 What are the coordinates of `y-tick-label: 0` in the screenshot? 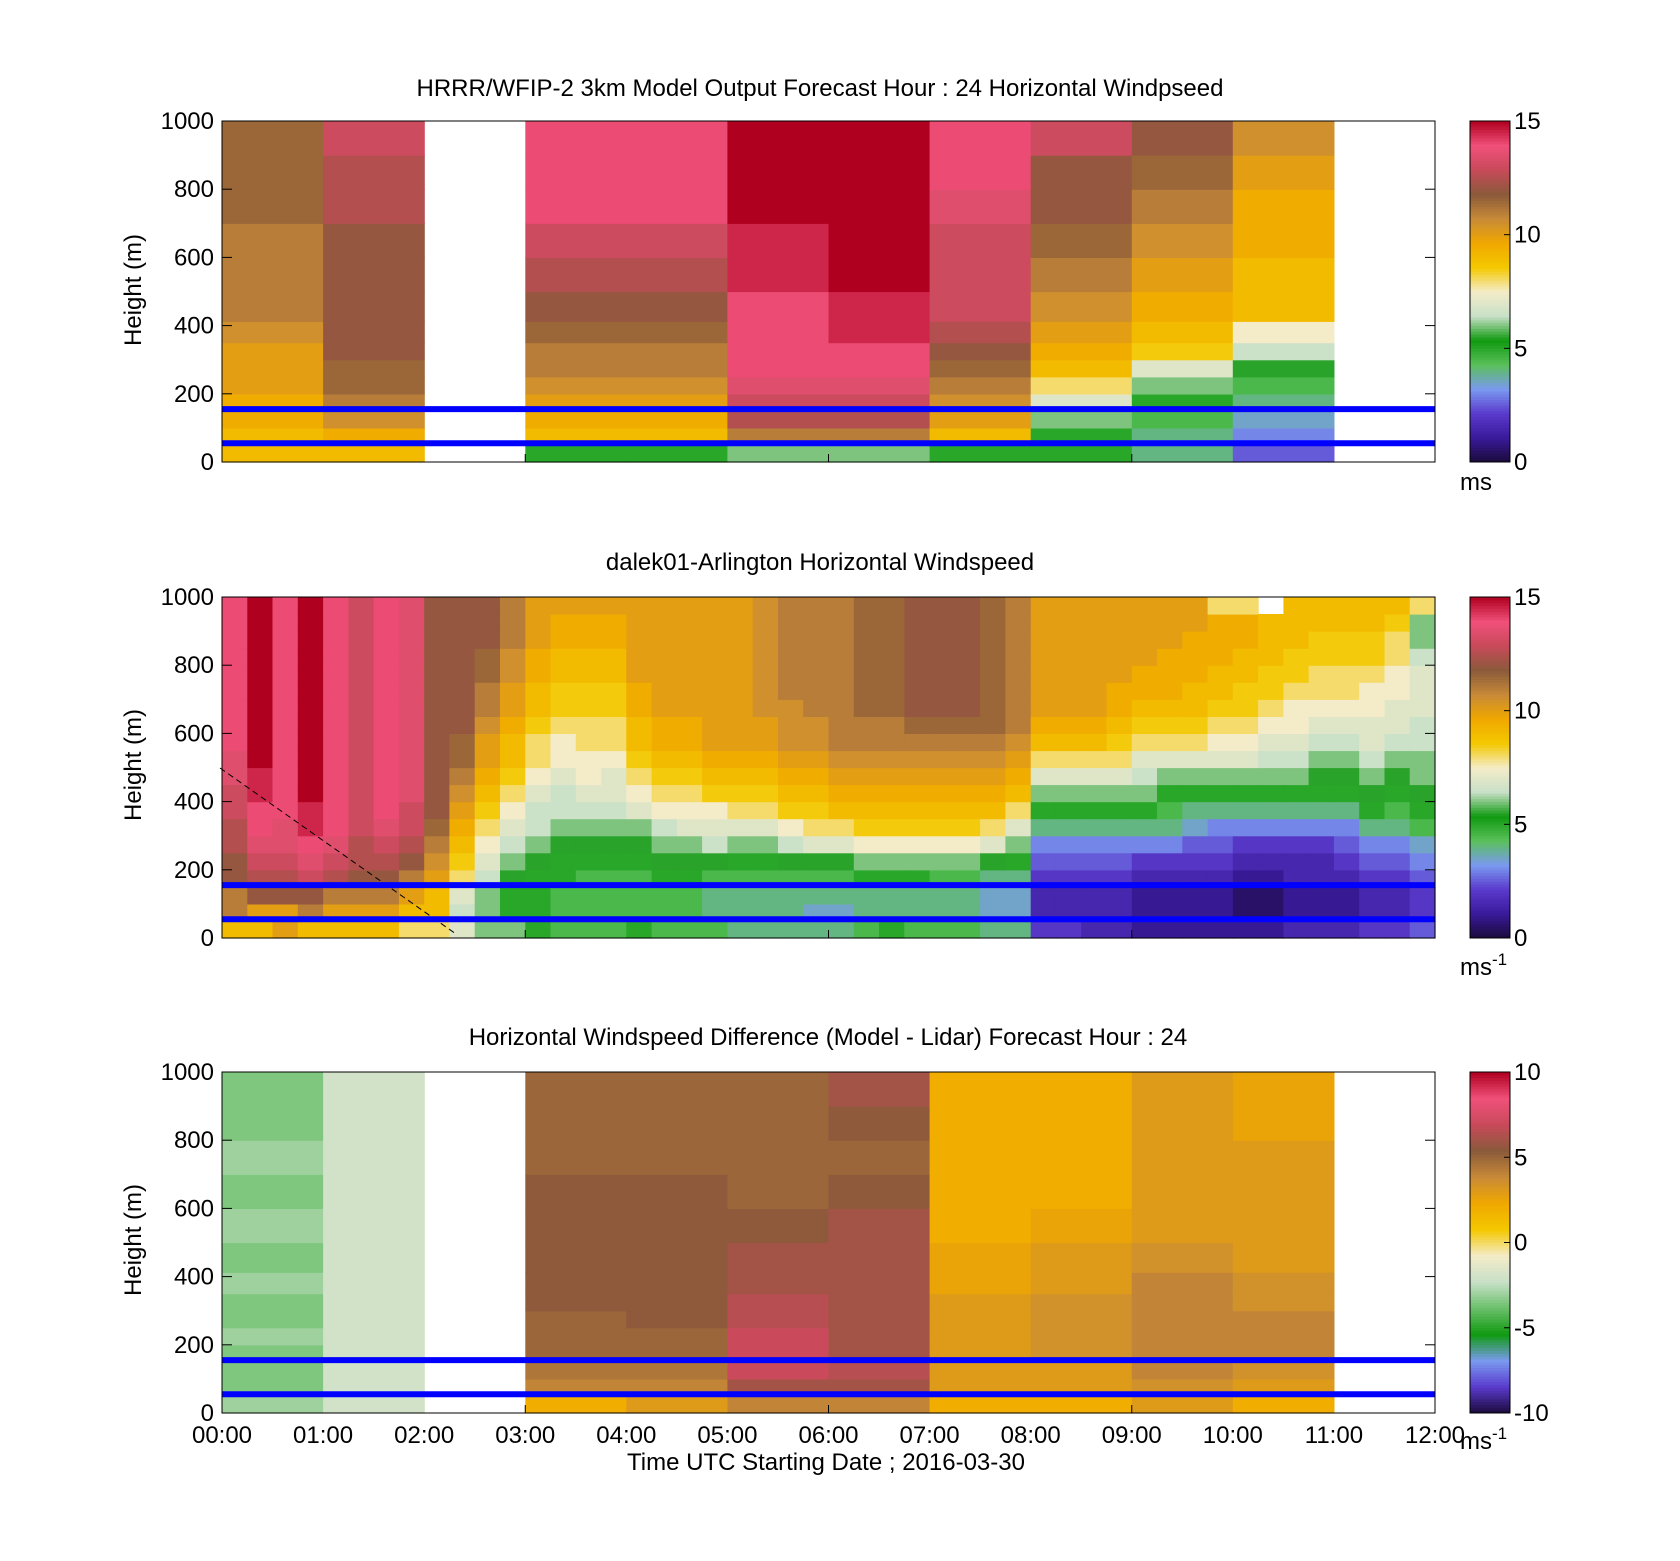 It's located at (207, 1413).